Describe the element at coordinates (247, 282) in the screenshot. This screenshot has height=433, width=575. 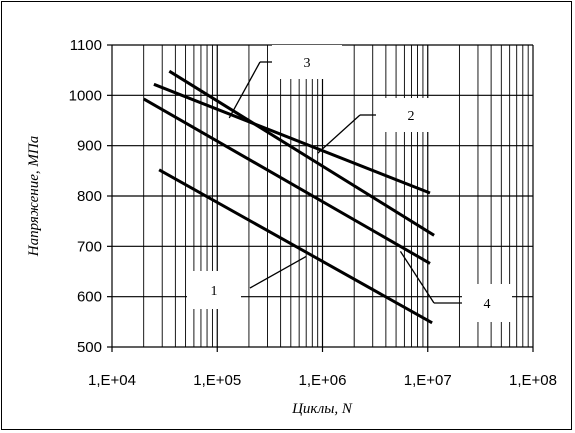
I see `callout-1: 1` at that location.